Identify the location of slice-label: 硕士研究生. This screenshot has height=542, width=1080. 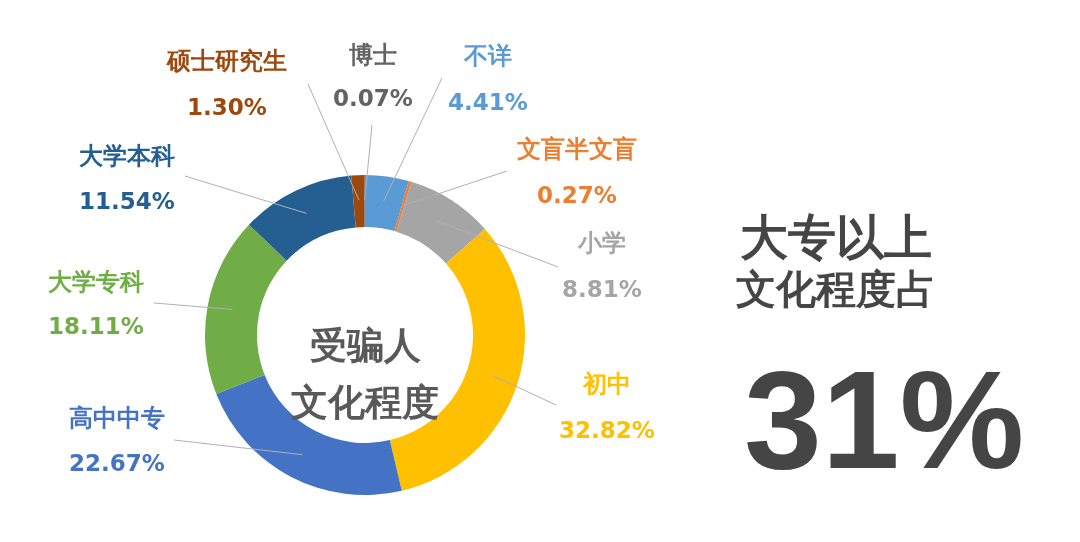
(226, 61).